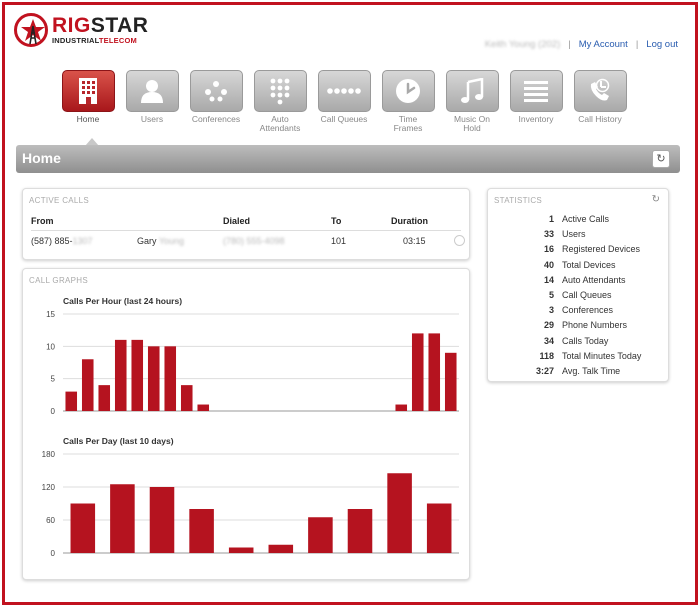 The width and height of the screenshot is (700, 607). What do you see at coordinates (53, 379) in the screenshot?
I see `y-tick-label: 5` at bounding box center [53, 379].